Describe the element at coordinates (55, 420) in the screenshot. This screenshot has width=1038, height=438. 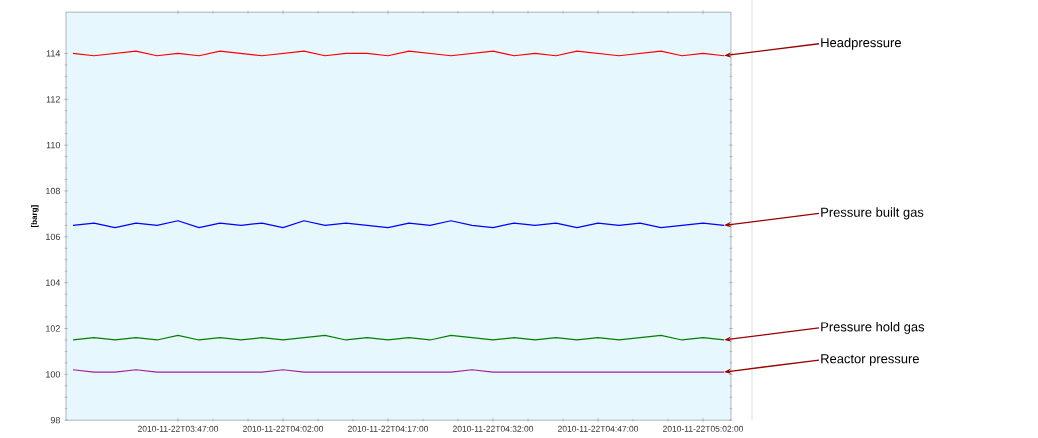
I see `y-tick-label: 98` at that location.